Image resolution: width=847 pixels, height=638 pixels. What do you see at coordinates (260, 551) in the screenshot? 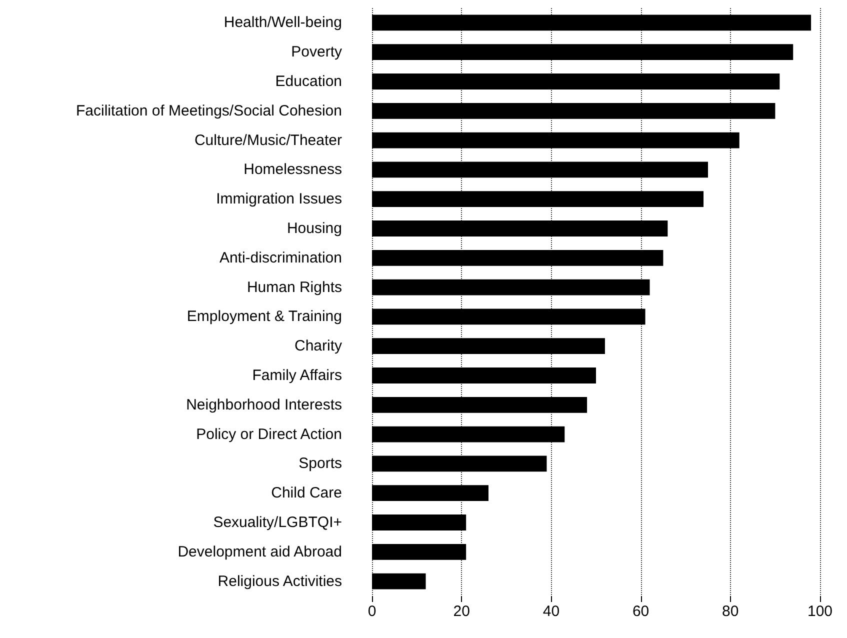
I see `y-tick-label: Development aid Abroad` at bounding box center [260, 551].